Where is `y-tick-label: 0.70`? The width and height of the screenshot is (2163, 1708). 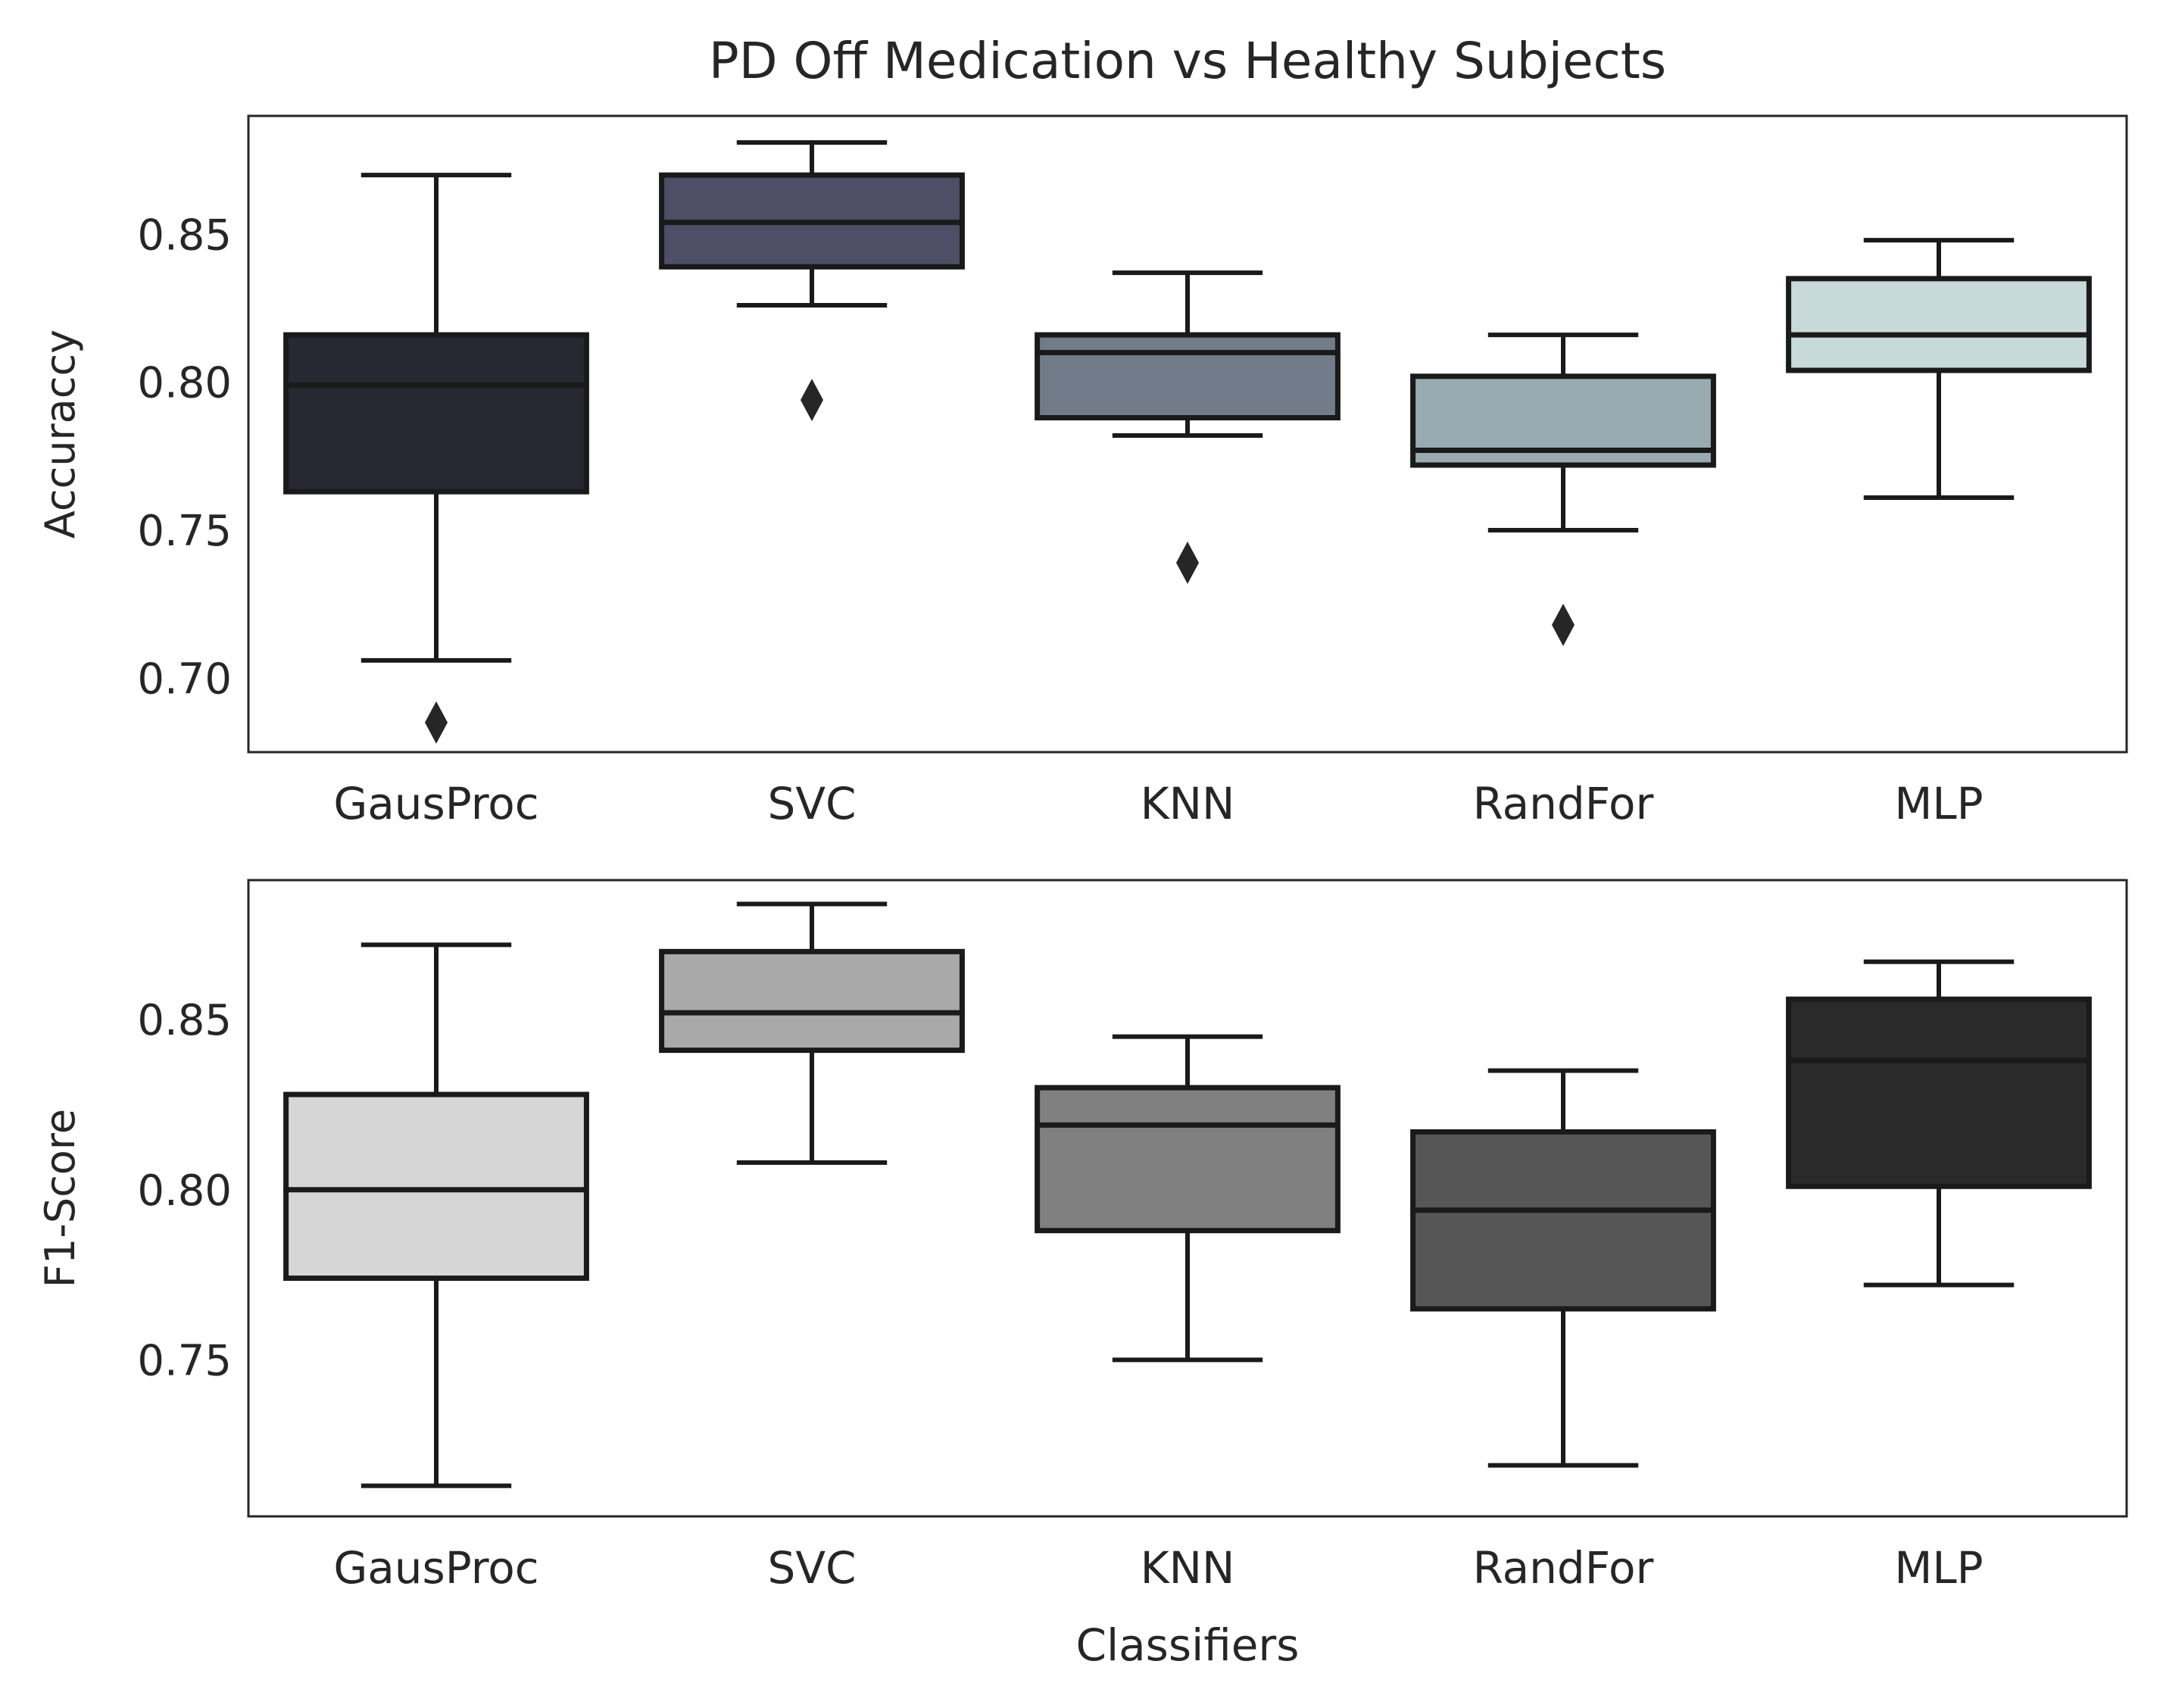
y-tick-label: 0.70 is located at coordinates (184, 679).